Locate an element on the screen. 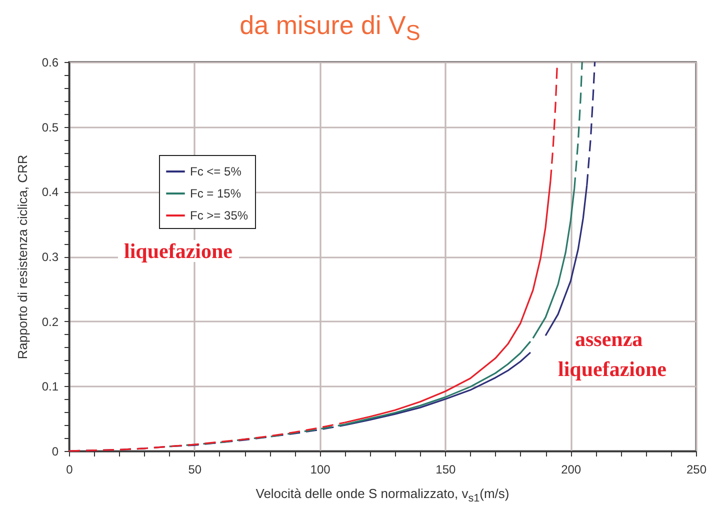 The width and height of the screenshot is (725, 516). x-tick-label: 150 is located at coordinates (446, 469).